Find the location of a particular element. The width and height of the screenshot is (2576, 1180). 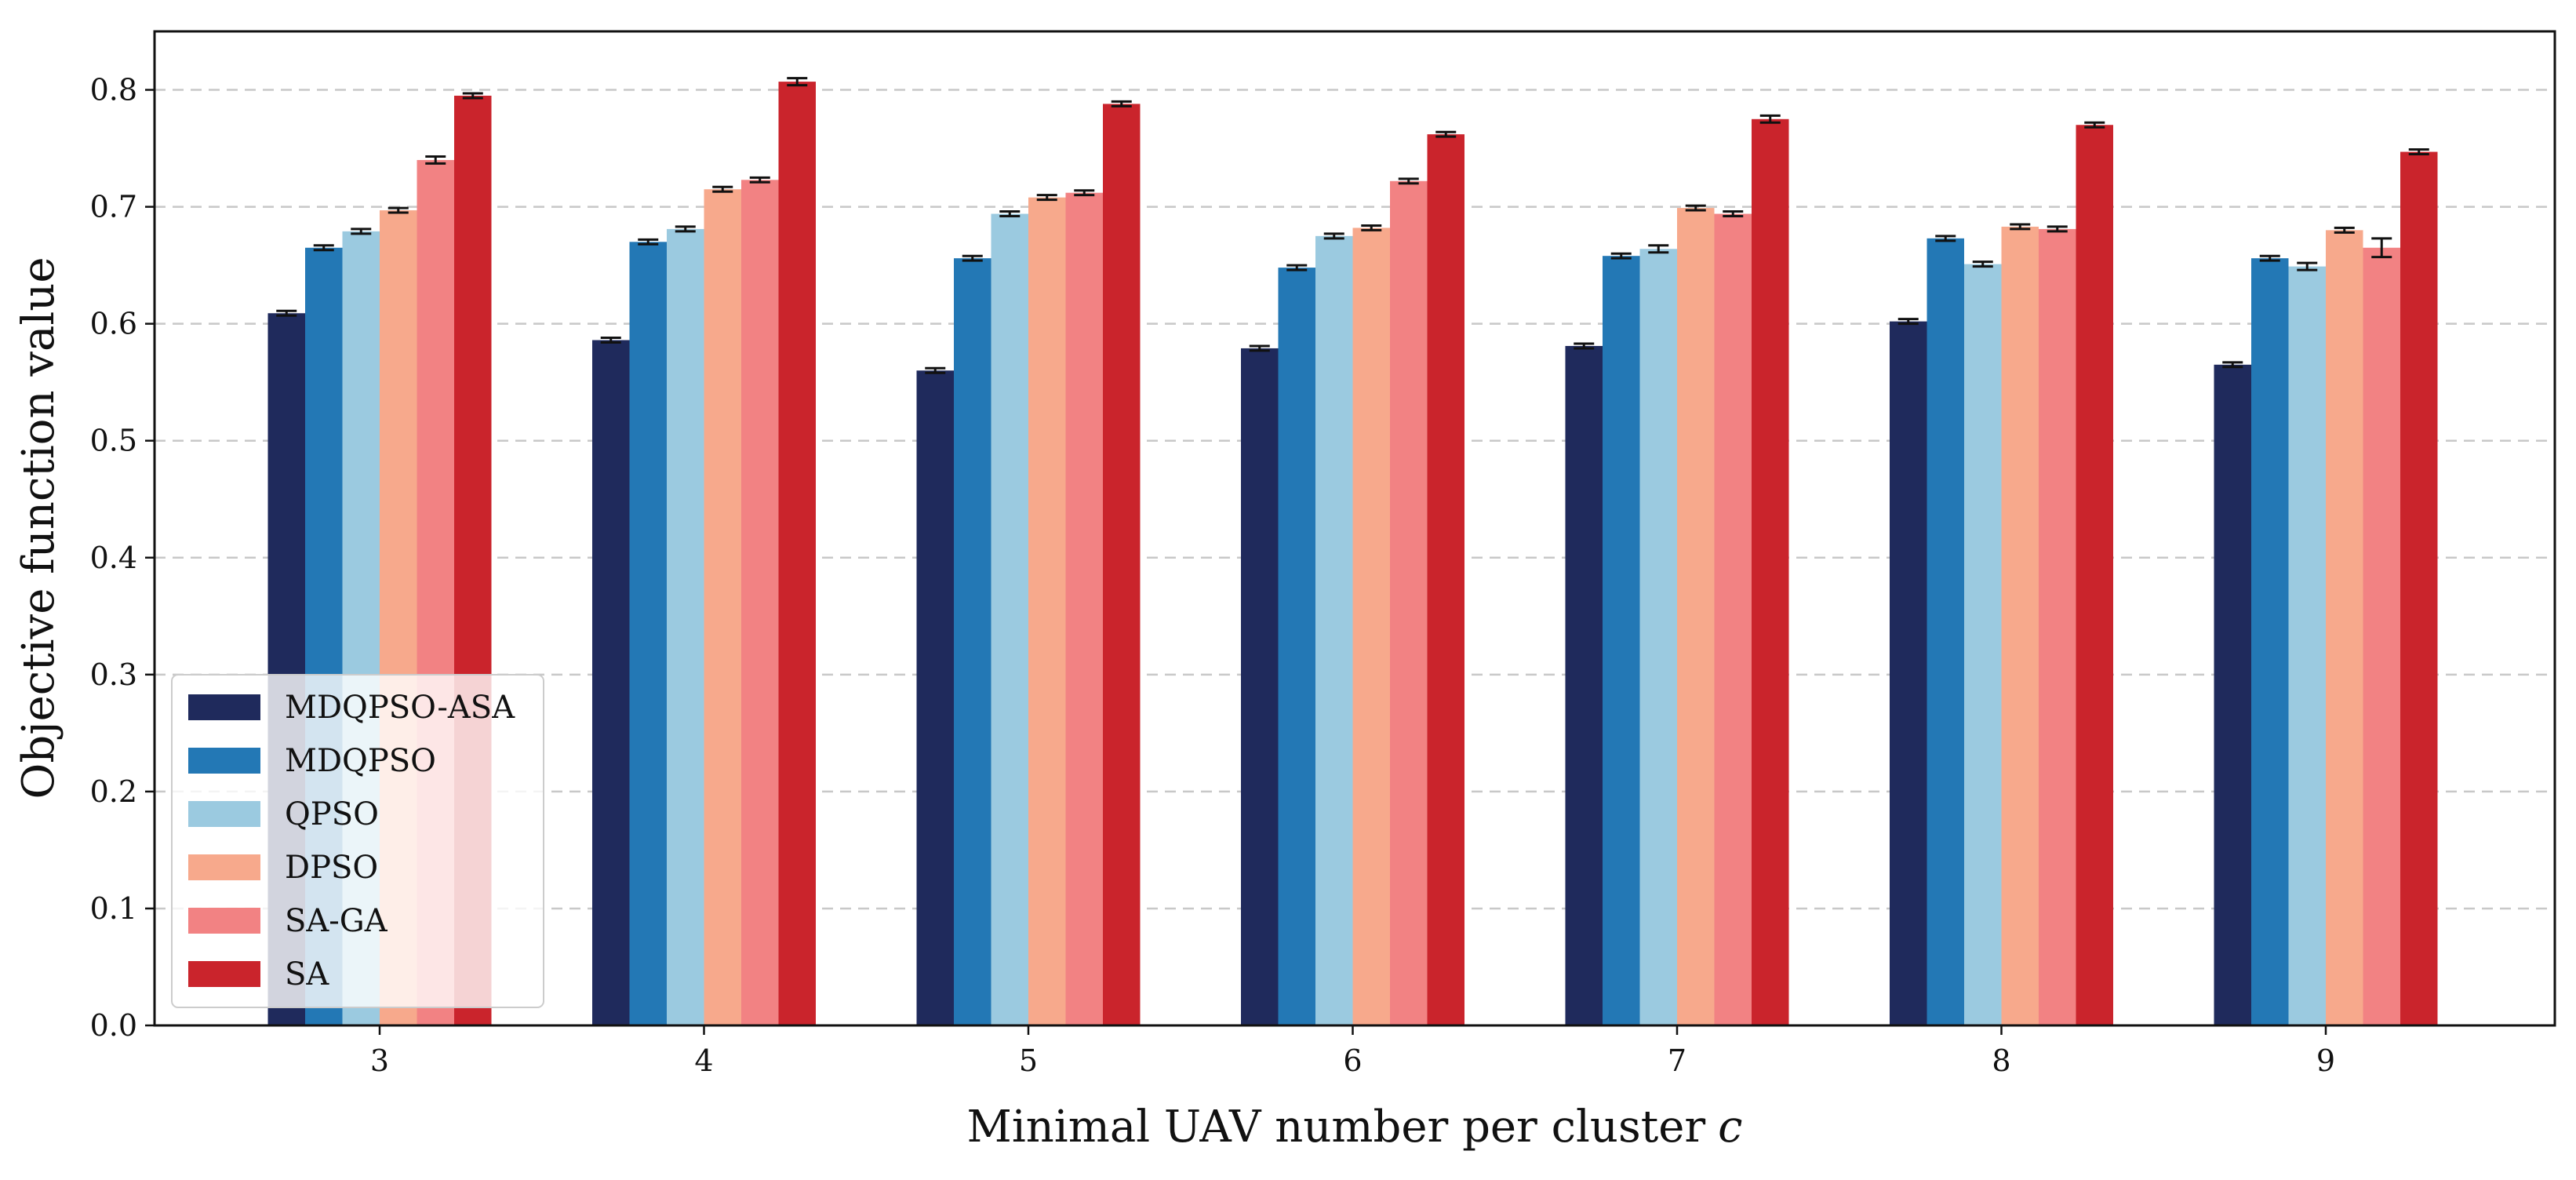

bar-mdqpso-c4 is located at coordinates (648, 633).